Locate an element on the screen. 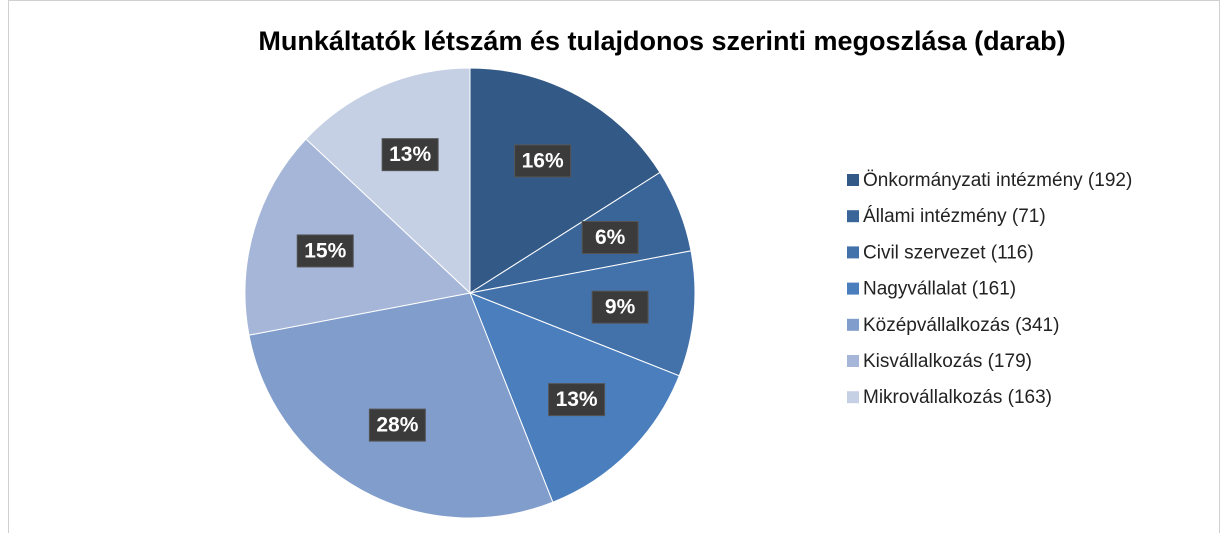 Image resolution: width=1220 pixels, height=533 pixels. data-label: 28% is located at coordinates (397, 425).